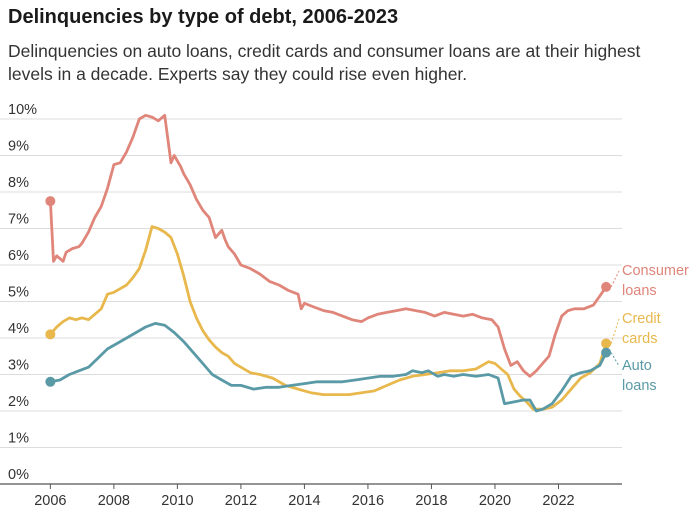  What do you see at coordinates (18, 438) in the screenshot?
I see `y-tick-label: 1%` at bounding box center [18, 438].